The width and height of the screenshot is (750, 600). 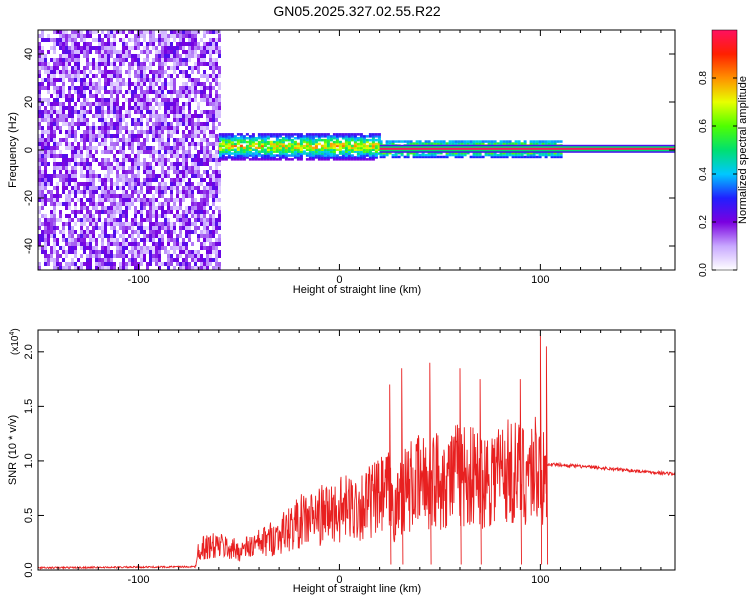 I want to click on colorbar-label: Normalized spectral amplitude, so click(x=743, y=150).